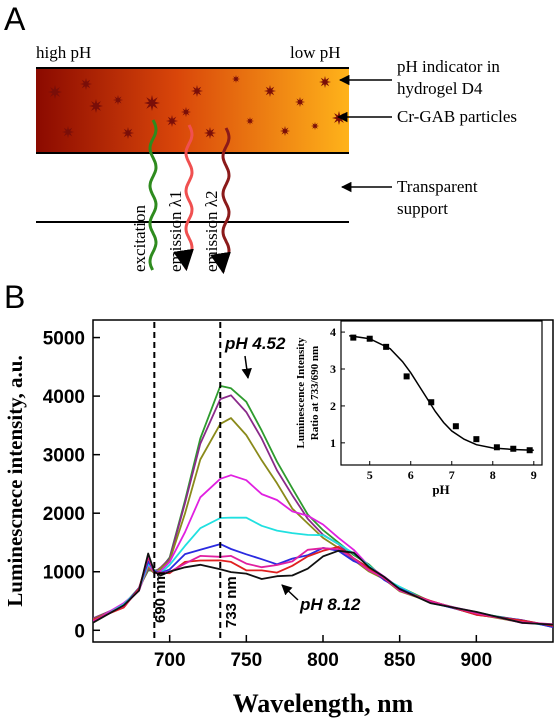  I want to click on emission2-wave, so click(220, 201).